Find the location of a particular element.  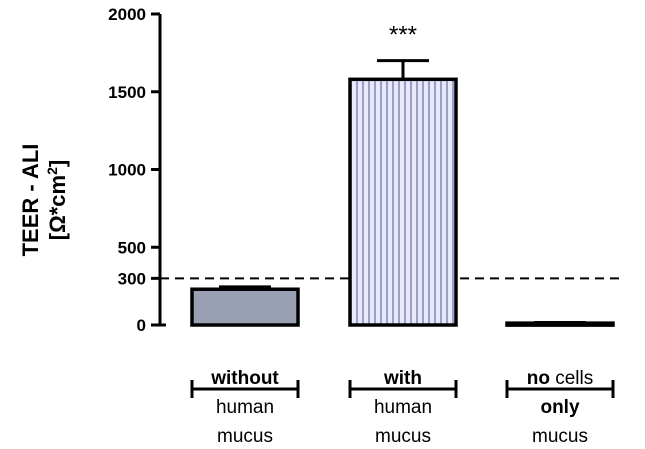

y-tick-label-300: 300 is located at coordinates (132, 278).